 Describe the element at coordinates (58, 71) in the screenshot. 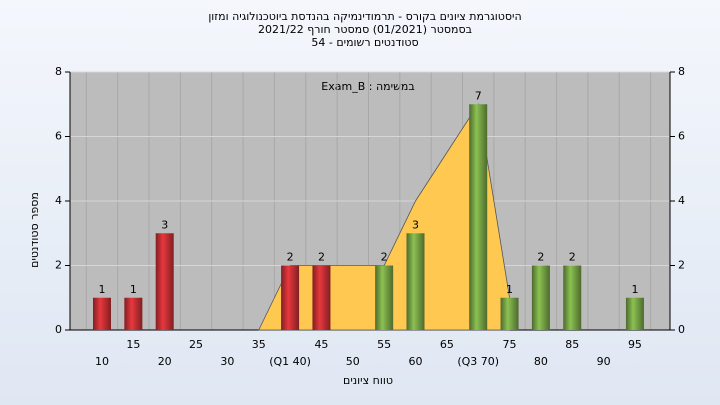

I see `y-tick-label: 8` at that location.